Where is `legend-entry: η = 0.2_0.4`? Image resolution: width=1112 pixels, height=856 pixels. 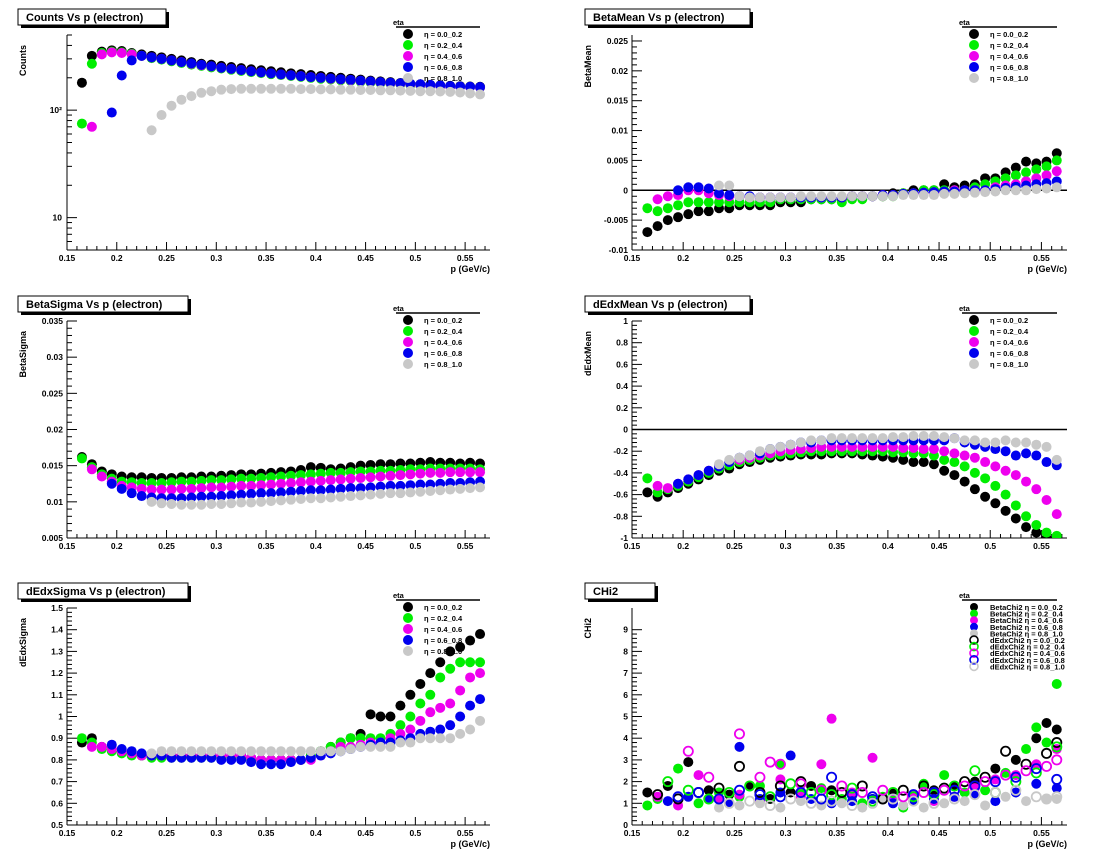
legend-entry: η = 0.2_0.4 is located at coordinates (1009, 45).